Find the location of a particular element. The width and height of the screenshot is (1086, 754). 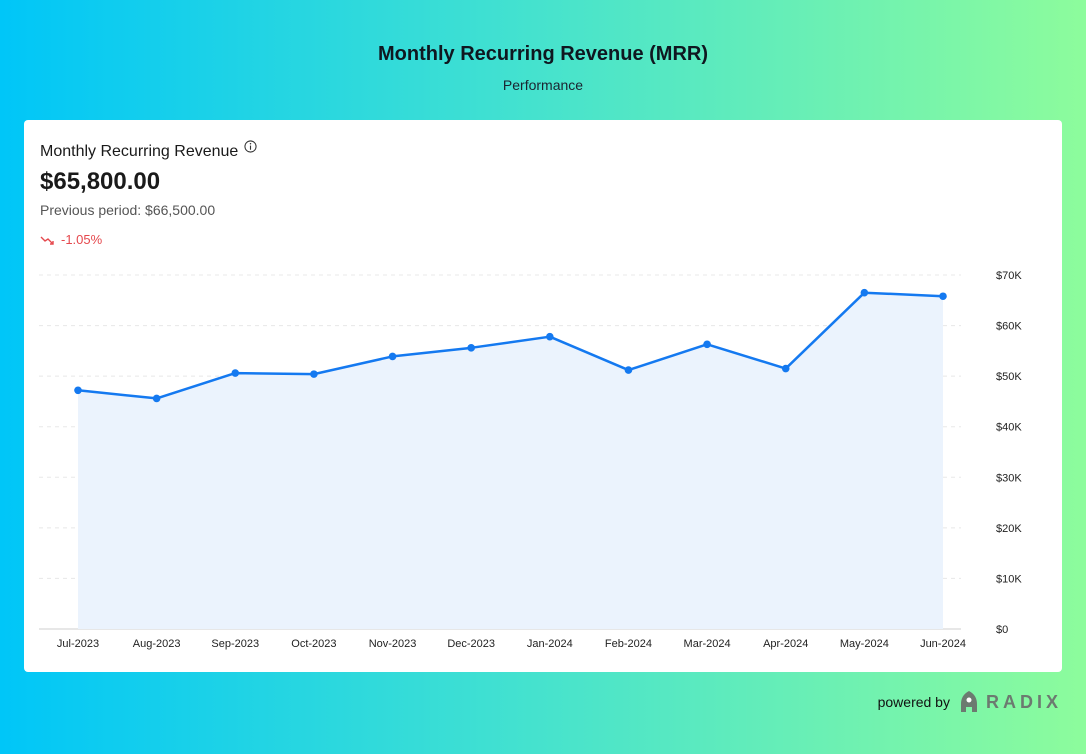

page-title: Monthly Recurring Revenue (MRR) is located at coordinates (543, 54).